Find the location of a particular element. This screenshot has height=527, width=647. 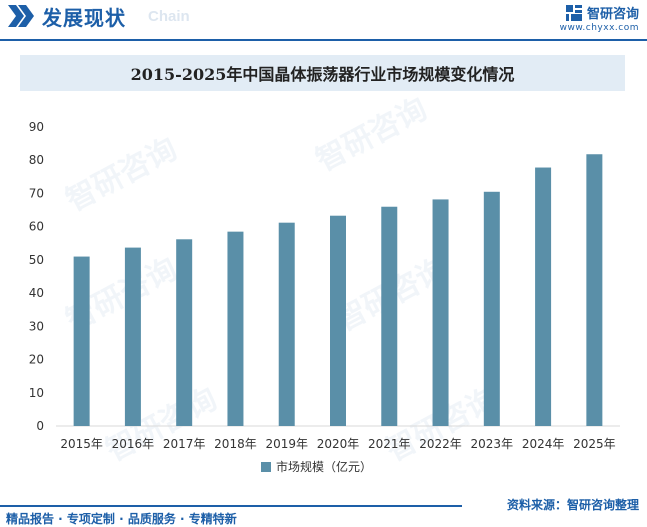

x-tick-label: 2023年 is located at coordinates (492, 444).